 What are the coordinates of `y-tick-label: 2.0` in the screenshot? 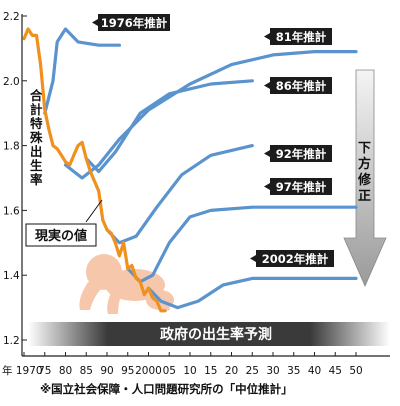 It's located at (11, 82).